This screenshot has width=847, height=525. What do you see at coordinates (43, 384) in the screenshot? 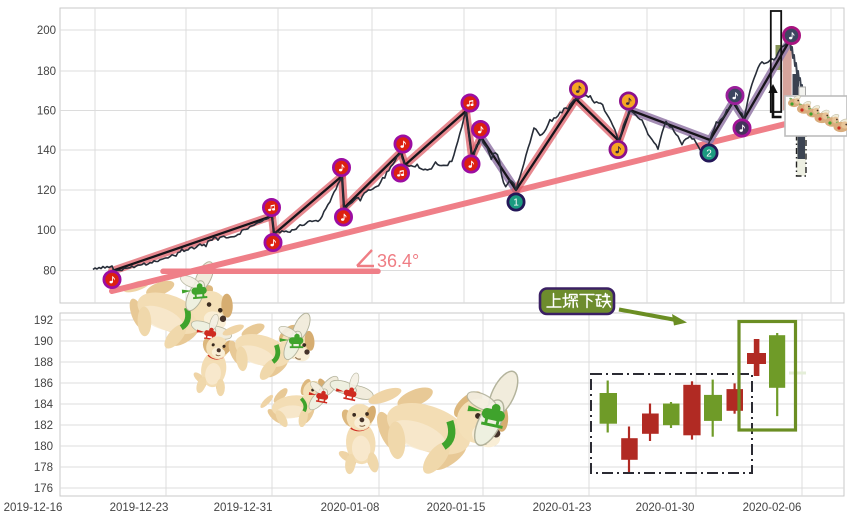
I see `svg-text: 186` at bounding box center [43, 384].